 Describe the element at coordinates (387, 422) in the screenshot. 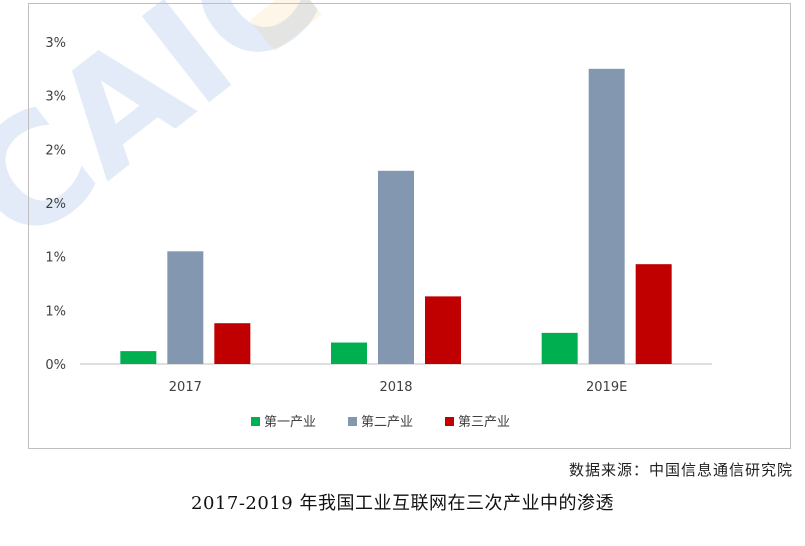

I see `legend-label: 第二产业` at that location.